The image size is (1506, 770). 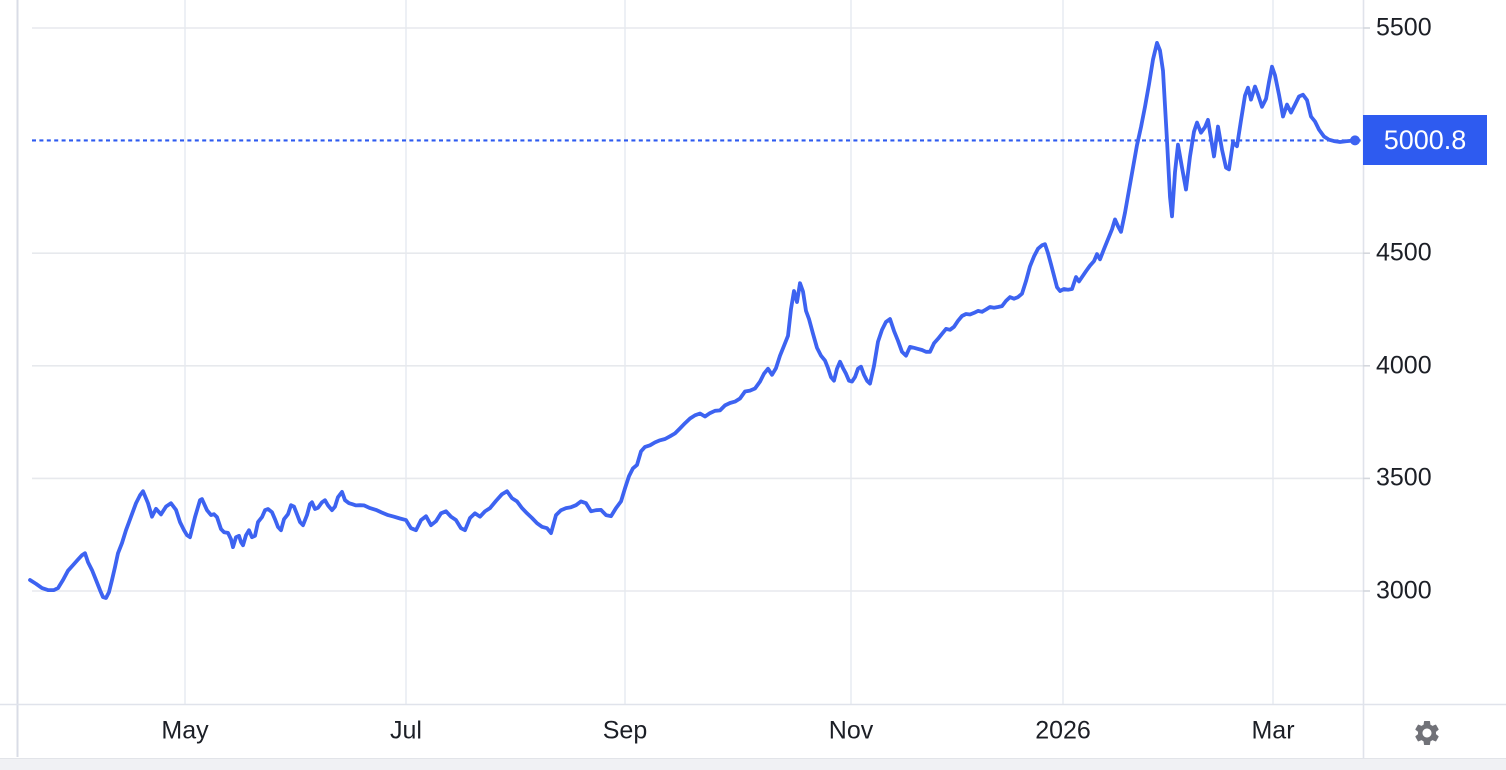 I want to click on last-price-value: 5000.8, so click(x=1425, y=139).